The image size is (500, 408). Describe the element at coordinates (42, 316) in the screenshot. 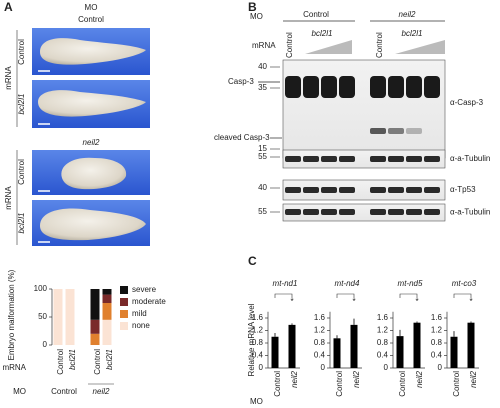

I see `y-tick-label: 50` at that location.